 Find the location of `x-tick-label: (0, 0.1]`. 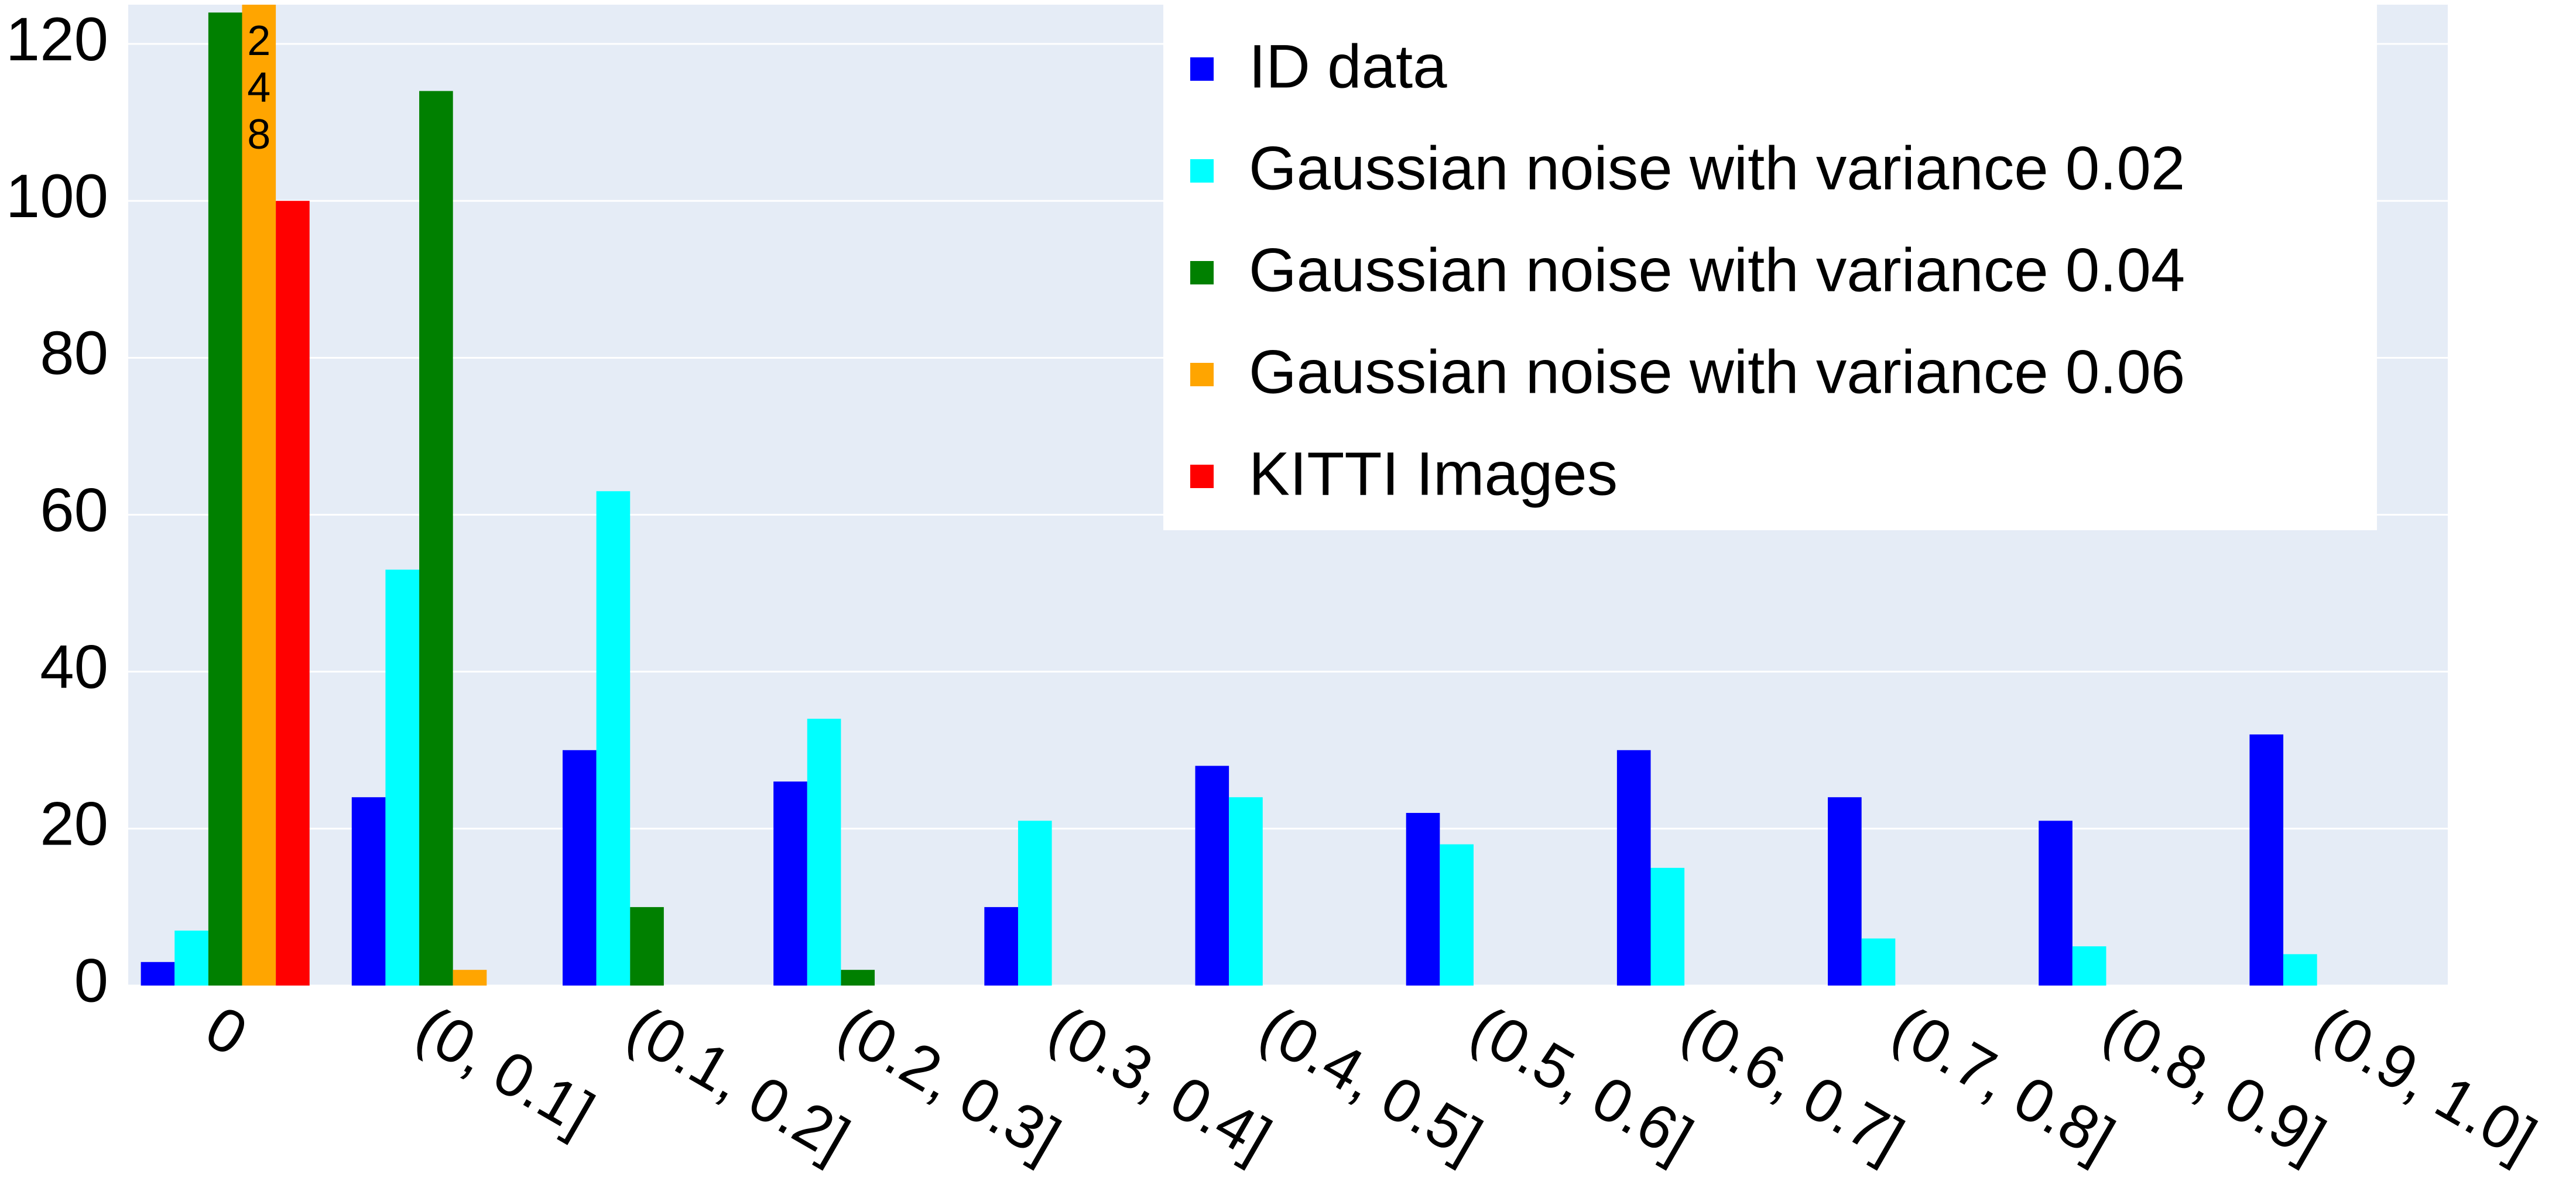

x-tick-label: (0, 0.1] is located at coordinates (505, 1070).